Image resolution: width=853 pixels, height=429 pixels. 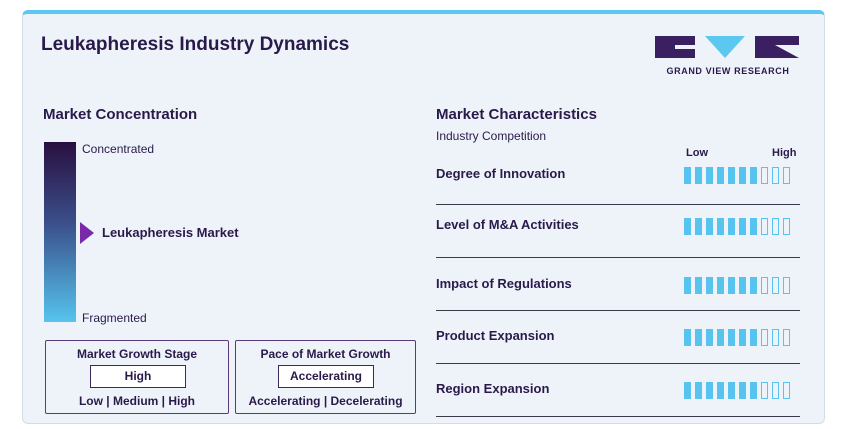 What do you see at coordinates (325, 401) in the screenshot?
I see `growth-pace-options: Accelerating | Decelerating` at bounding box center [325, 401].